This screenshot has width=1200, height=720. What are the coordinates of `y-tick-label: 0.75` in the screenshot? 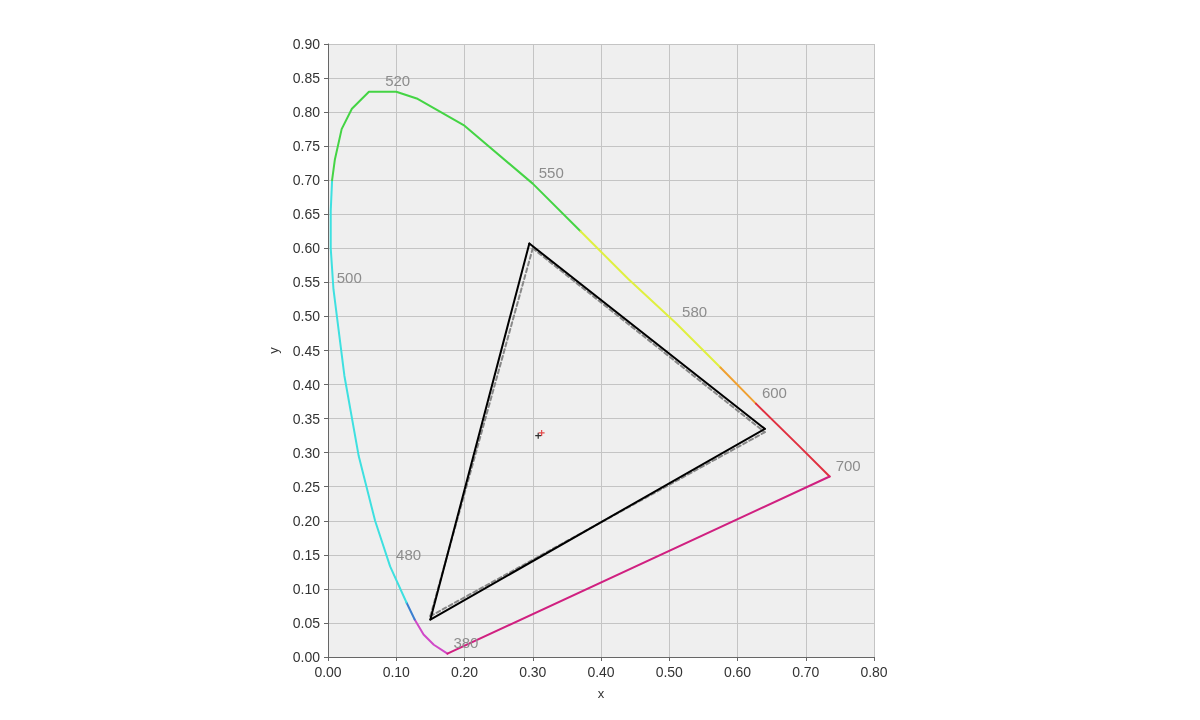 It's located at (306, 146).